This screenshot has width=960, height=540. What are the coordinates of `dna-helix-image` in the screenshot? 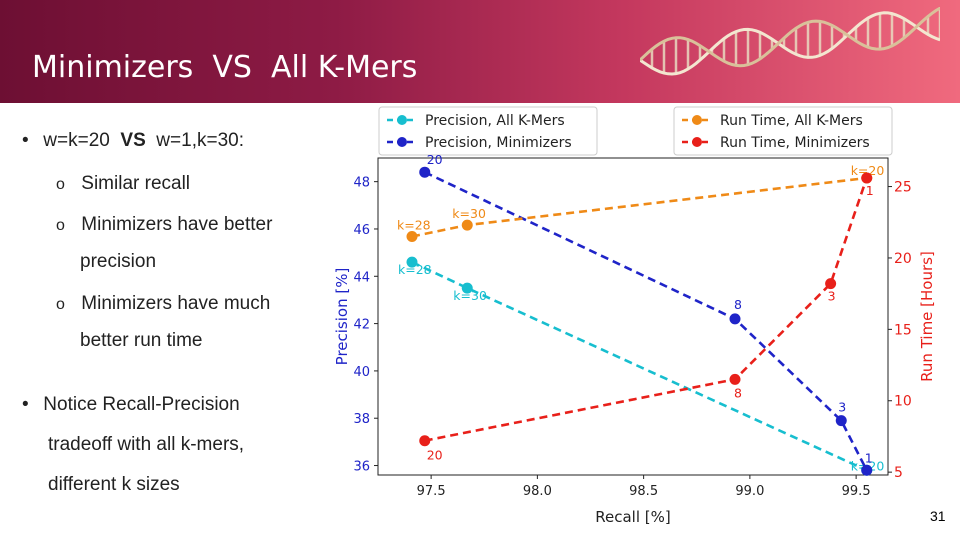 It's located at (790, 41).